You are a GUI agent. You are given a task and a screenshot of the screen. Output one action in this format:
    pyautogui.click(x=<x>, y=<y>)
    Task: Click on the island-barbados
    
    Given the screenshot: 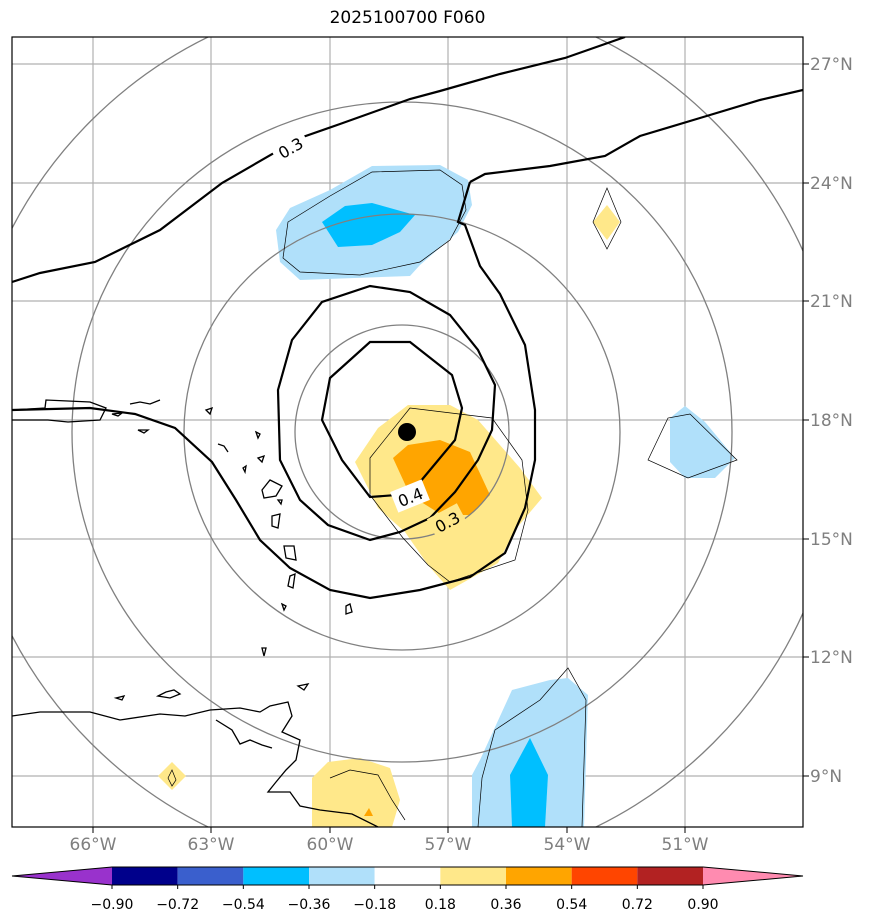 What is the action you would take?
    pyautogui.click(x=349, y=609)
    